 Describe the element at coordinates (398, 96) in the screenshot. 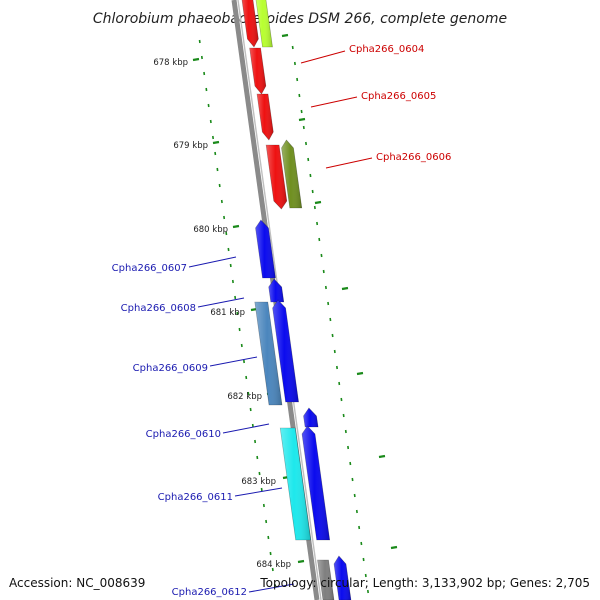

I see `gene-label-0605: Cpha266_0605` at that location.